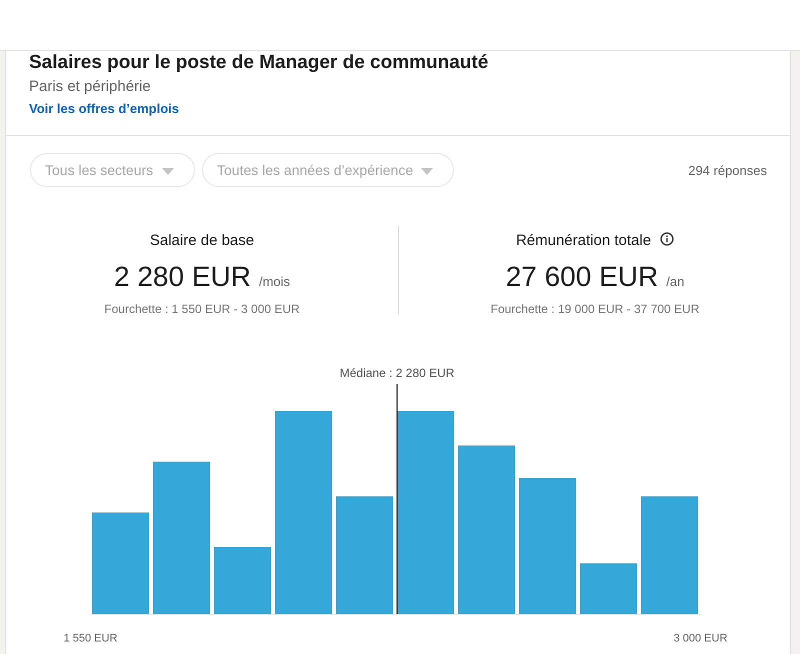 The width and height of the screenshot is (800, 654). What do you see at coordinates (182, 276) in the screenshot?
I see `text: 2 280 EUR` at bounding box center [182, 276].